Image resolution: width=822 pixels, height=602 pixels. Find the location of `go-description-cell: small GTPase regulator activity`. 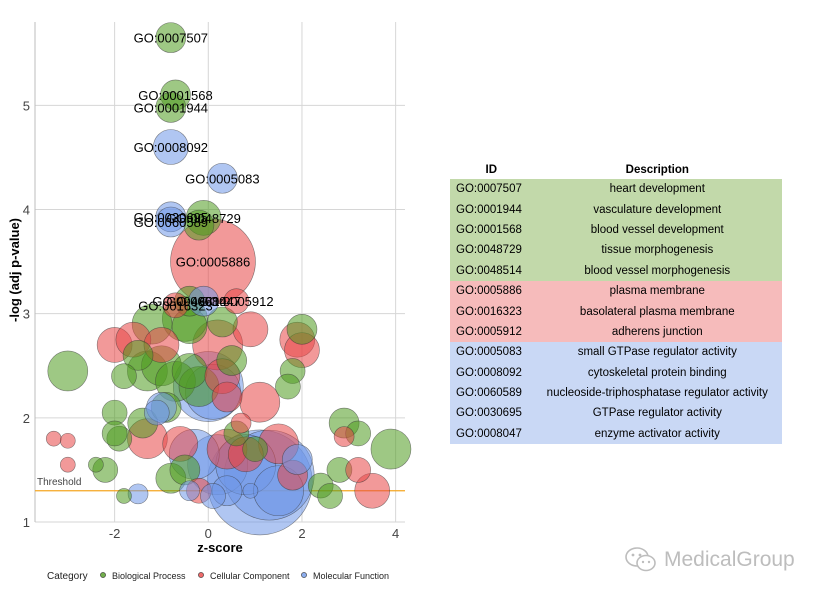

go-description-cell: small GTPase regulator activity is located at coordinates (657, 352).